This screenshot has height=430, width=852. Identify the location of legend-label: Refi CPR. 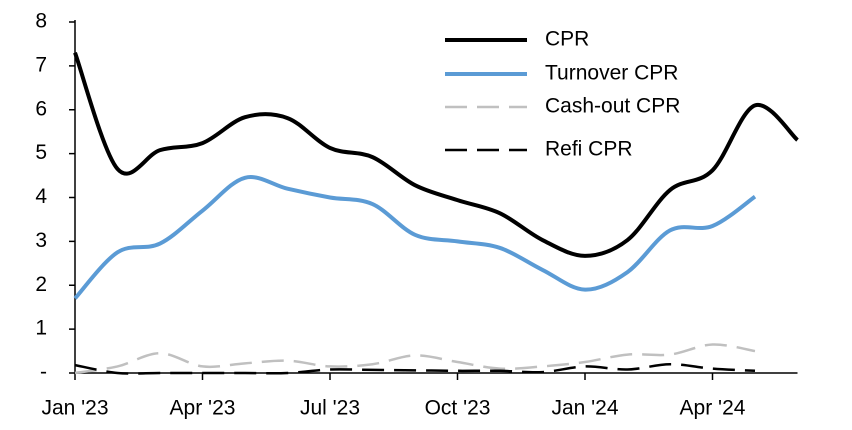
(589, 149).